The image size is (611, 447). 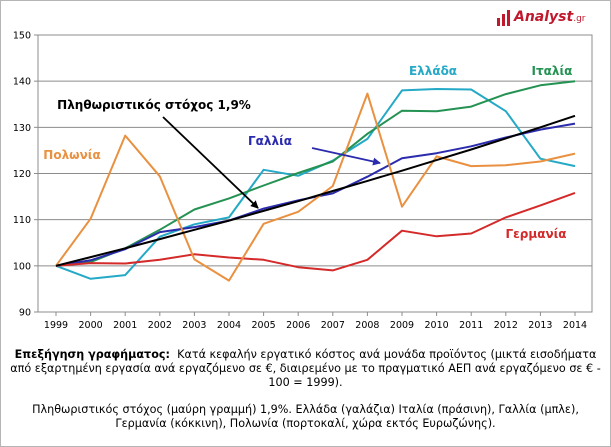 What do you see at coordinates (433, 71) in the screenshot?
I see `annotation-label: Ελλάδα` at bounding box center [433, 71].